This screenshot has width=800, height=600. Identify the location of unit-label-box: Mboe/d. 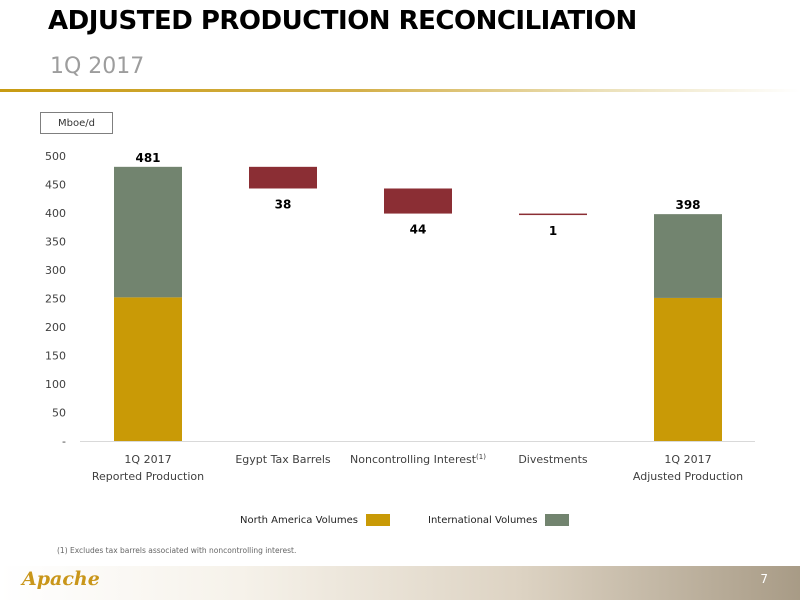
(76, 123).